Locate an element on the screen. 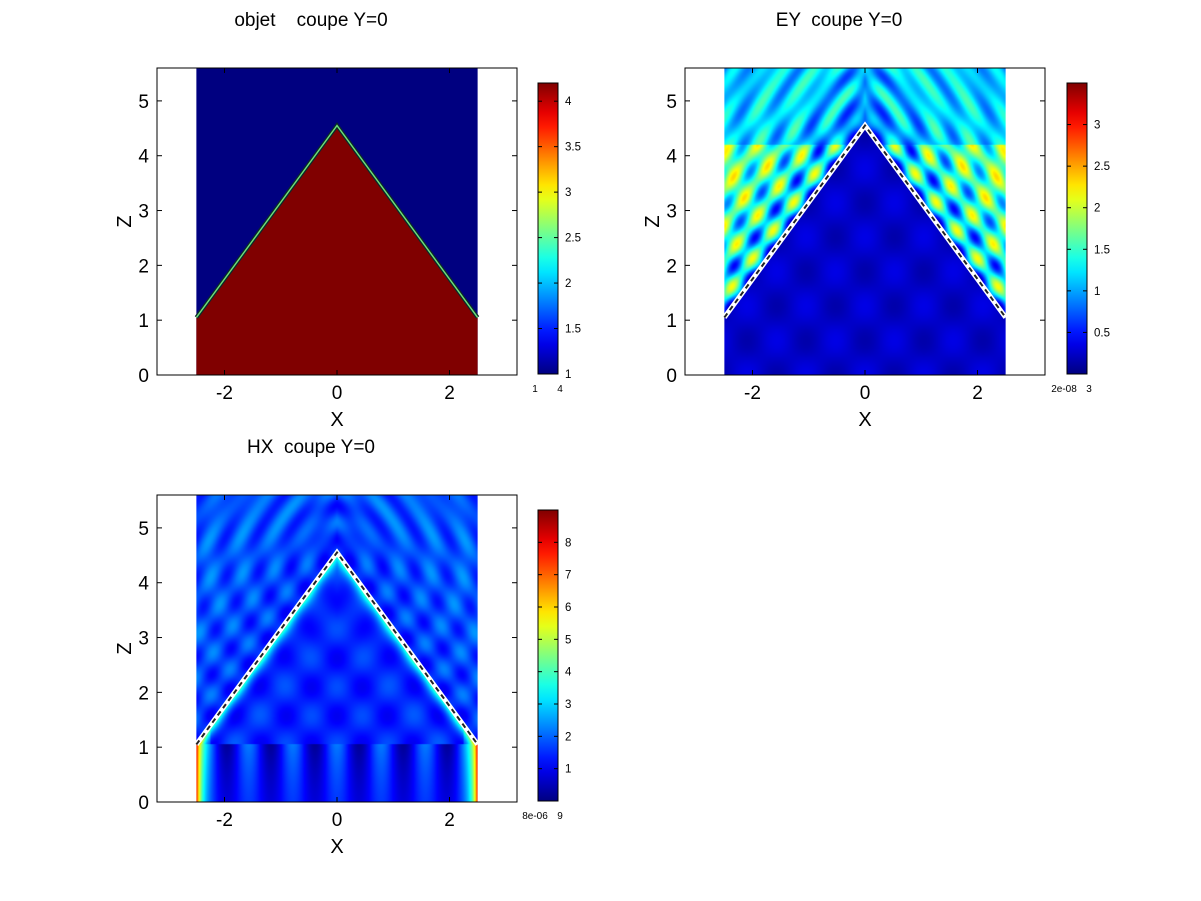 The width and height of the screenshot is (1201, 901). colorbar: 11.522.533.541 4 is located at coordinates (556, 238).